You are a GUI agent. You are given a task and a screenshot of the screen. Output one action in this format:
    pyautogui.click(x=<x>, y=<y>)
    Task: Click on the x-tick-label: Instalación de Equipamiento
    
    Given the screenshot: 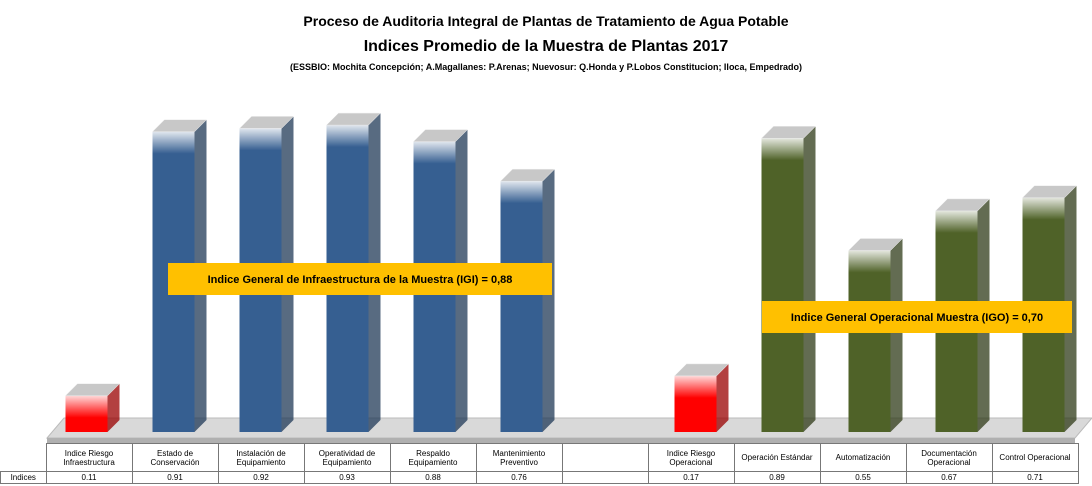 What is the action you would take?
    pyautogui.click(x=261, y=457)
    